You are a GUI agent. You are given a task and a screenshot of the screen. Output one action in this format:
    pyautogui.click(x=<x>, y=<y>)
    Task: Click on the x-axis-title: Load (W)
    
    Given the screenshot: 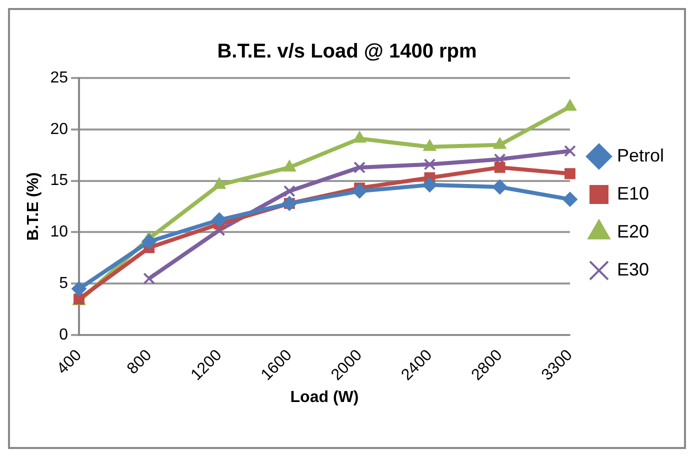 What is the action you would take?
    pyautogui.click(x=324, y=397)
    